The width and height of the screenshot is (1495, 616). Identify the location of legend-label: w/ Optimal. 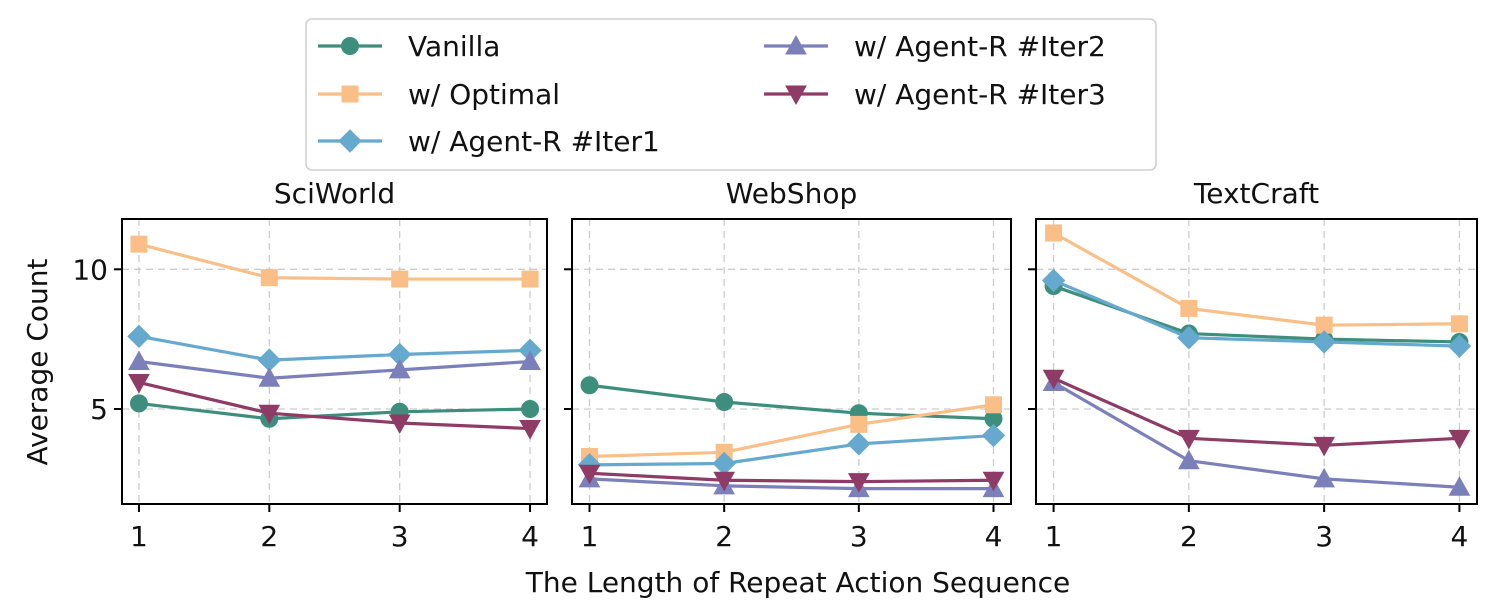
(484, 94).